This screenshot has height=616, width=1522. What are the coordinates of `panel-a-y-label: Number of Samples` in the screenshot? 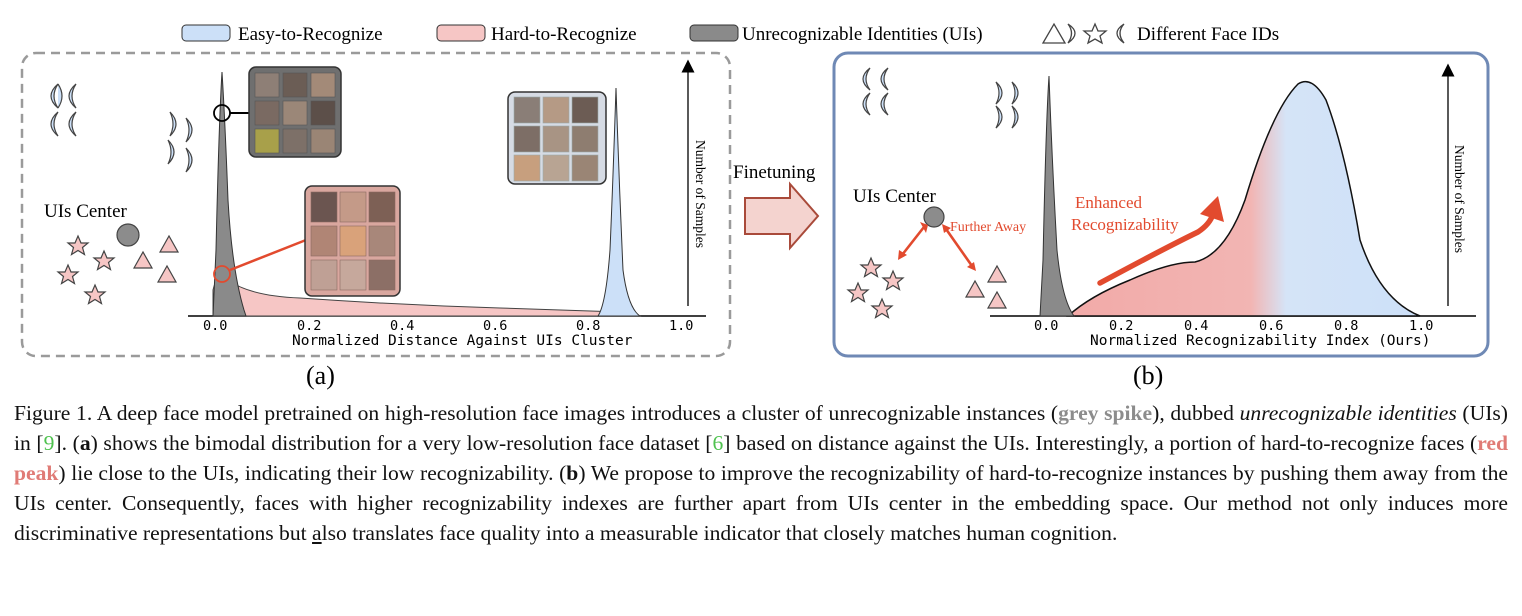 It's located at (700, 194).